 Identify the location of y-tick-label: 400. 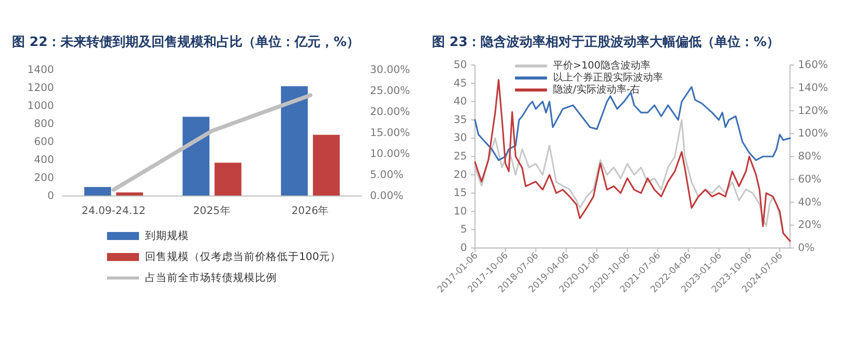
(44, 160).